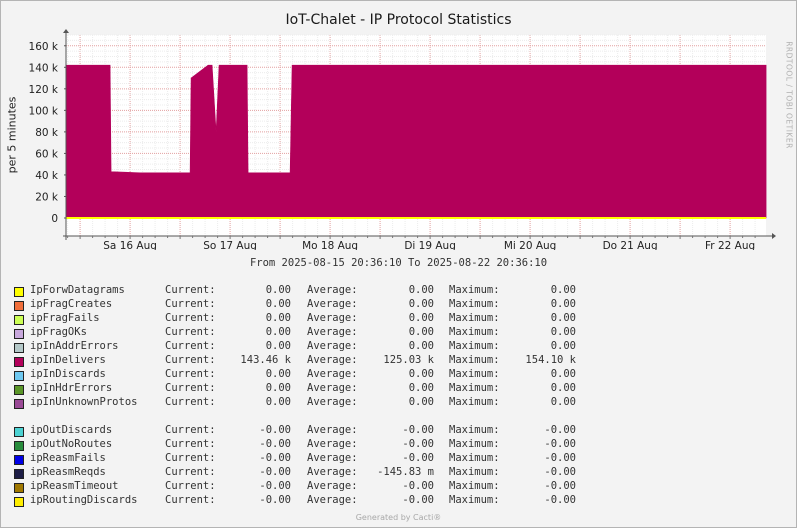  What do you see at coordinates (550, 360) in the screenshot?
I see `legend-maximum-value: 154.10 k` at bounding box center [550, 360].